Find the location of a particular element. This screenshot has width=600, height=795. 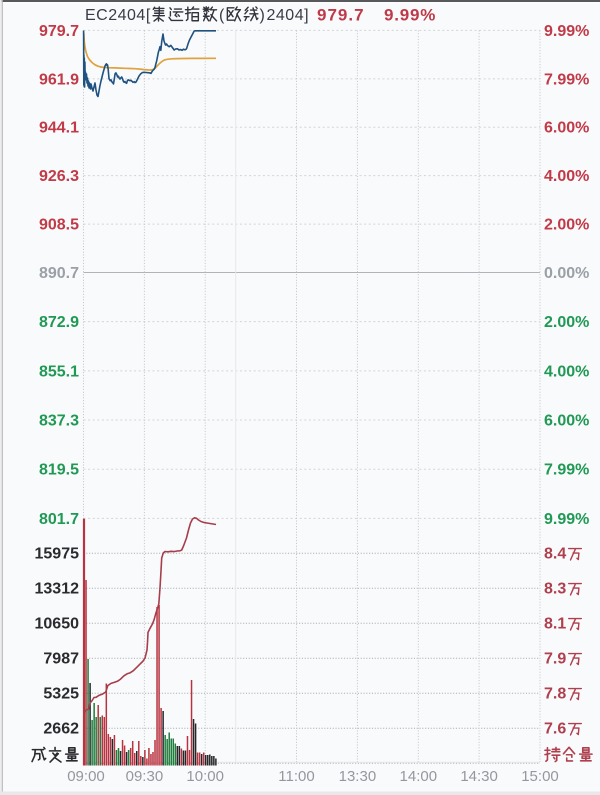

svg-text: 2662 is located at coordinates (61, 729).